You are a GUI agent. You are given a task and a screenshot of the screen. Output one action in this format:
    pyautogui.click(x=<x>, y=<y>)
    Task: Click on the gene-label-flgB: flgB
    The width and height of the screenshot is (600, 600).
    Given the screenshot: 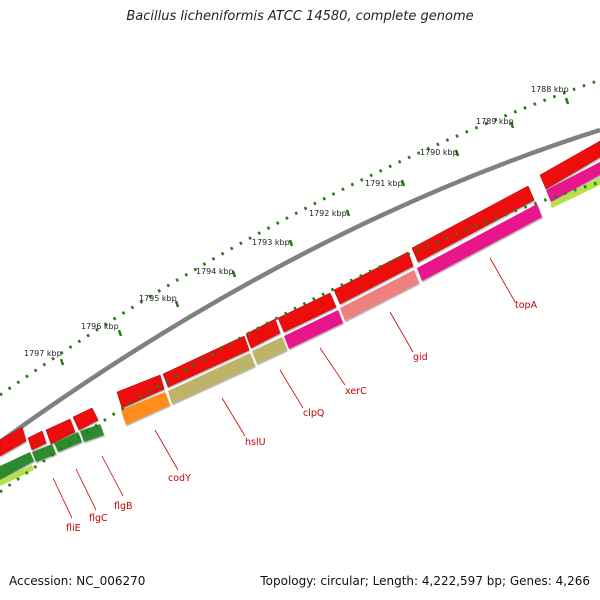 What is the action you would take?
    pyautogui.click(x=123, y=506)
    